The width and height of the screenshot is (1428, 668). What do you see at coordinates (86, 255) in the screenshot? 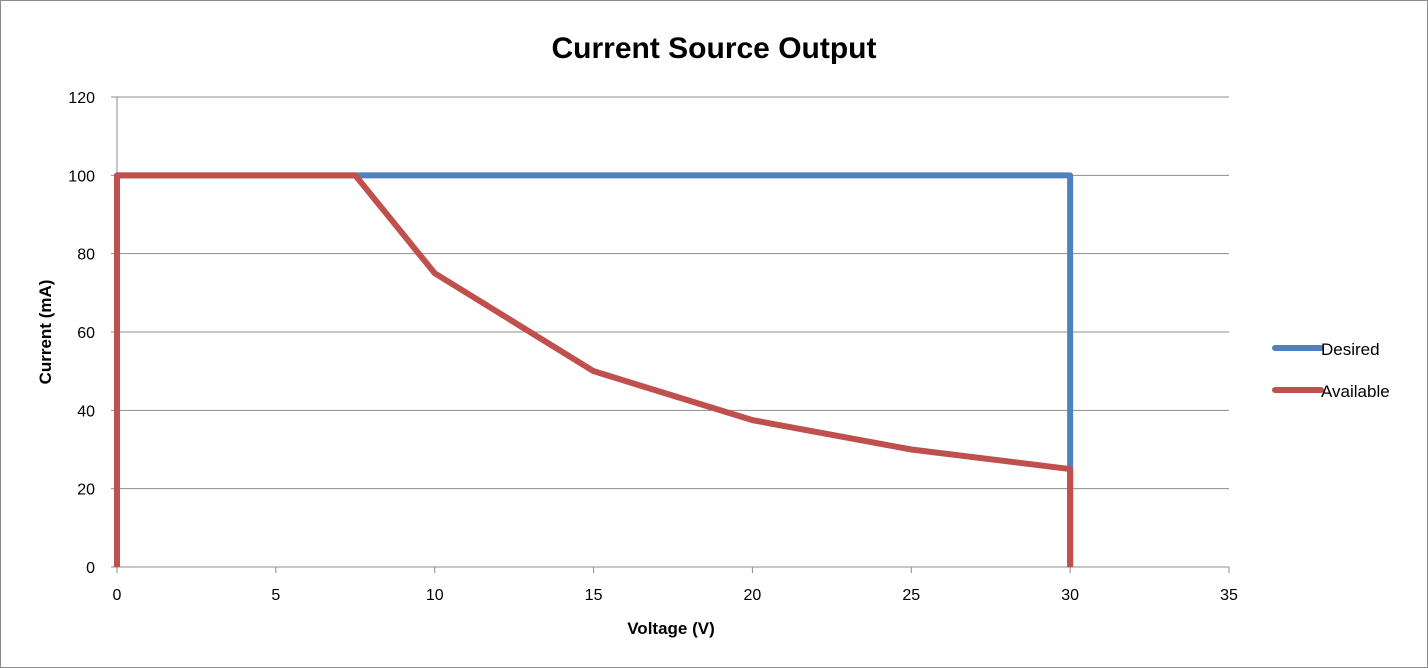
I see `y-tick-label: 80` at bounding box center [86, 255].